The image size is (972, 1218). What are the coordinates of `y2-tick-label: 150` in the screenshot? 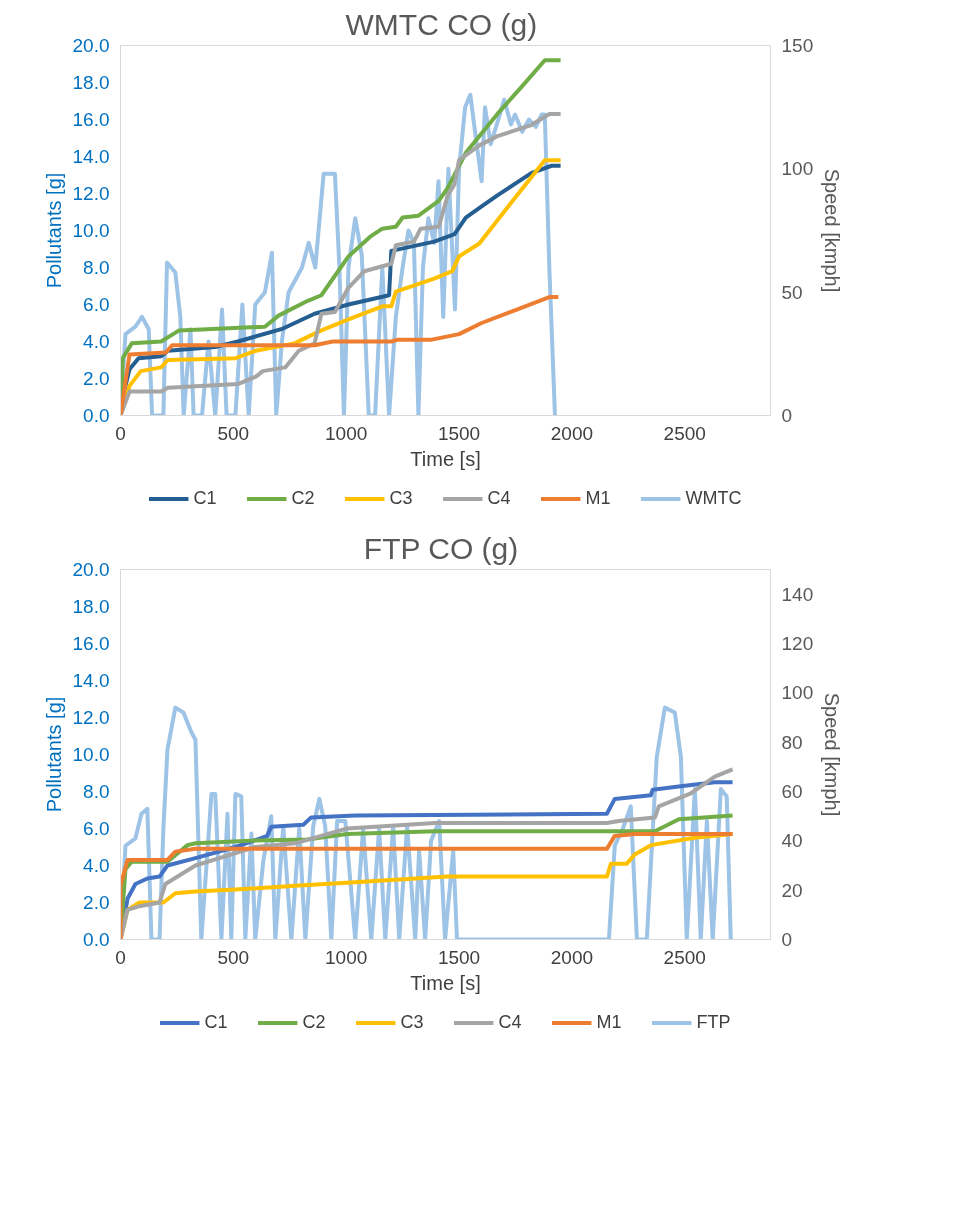 It's located at (797, 45).